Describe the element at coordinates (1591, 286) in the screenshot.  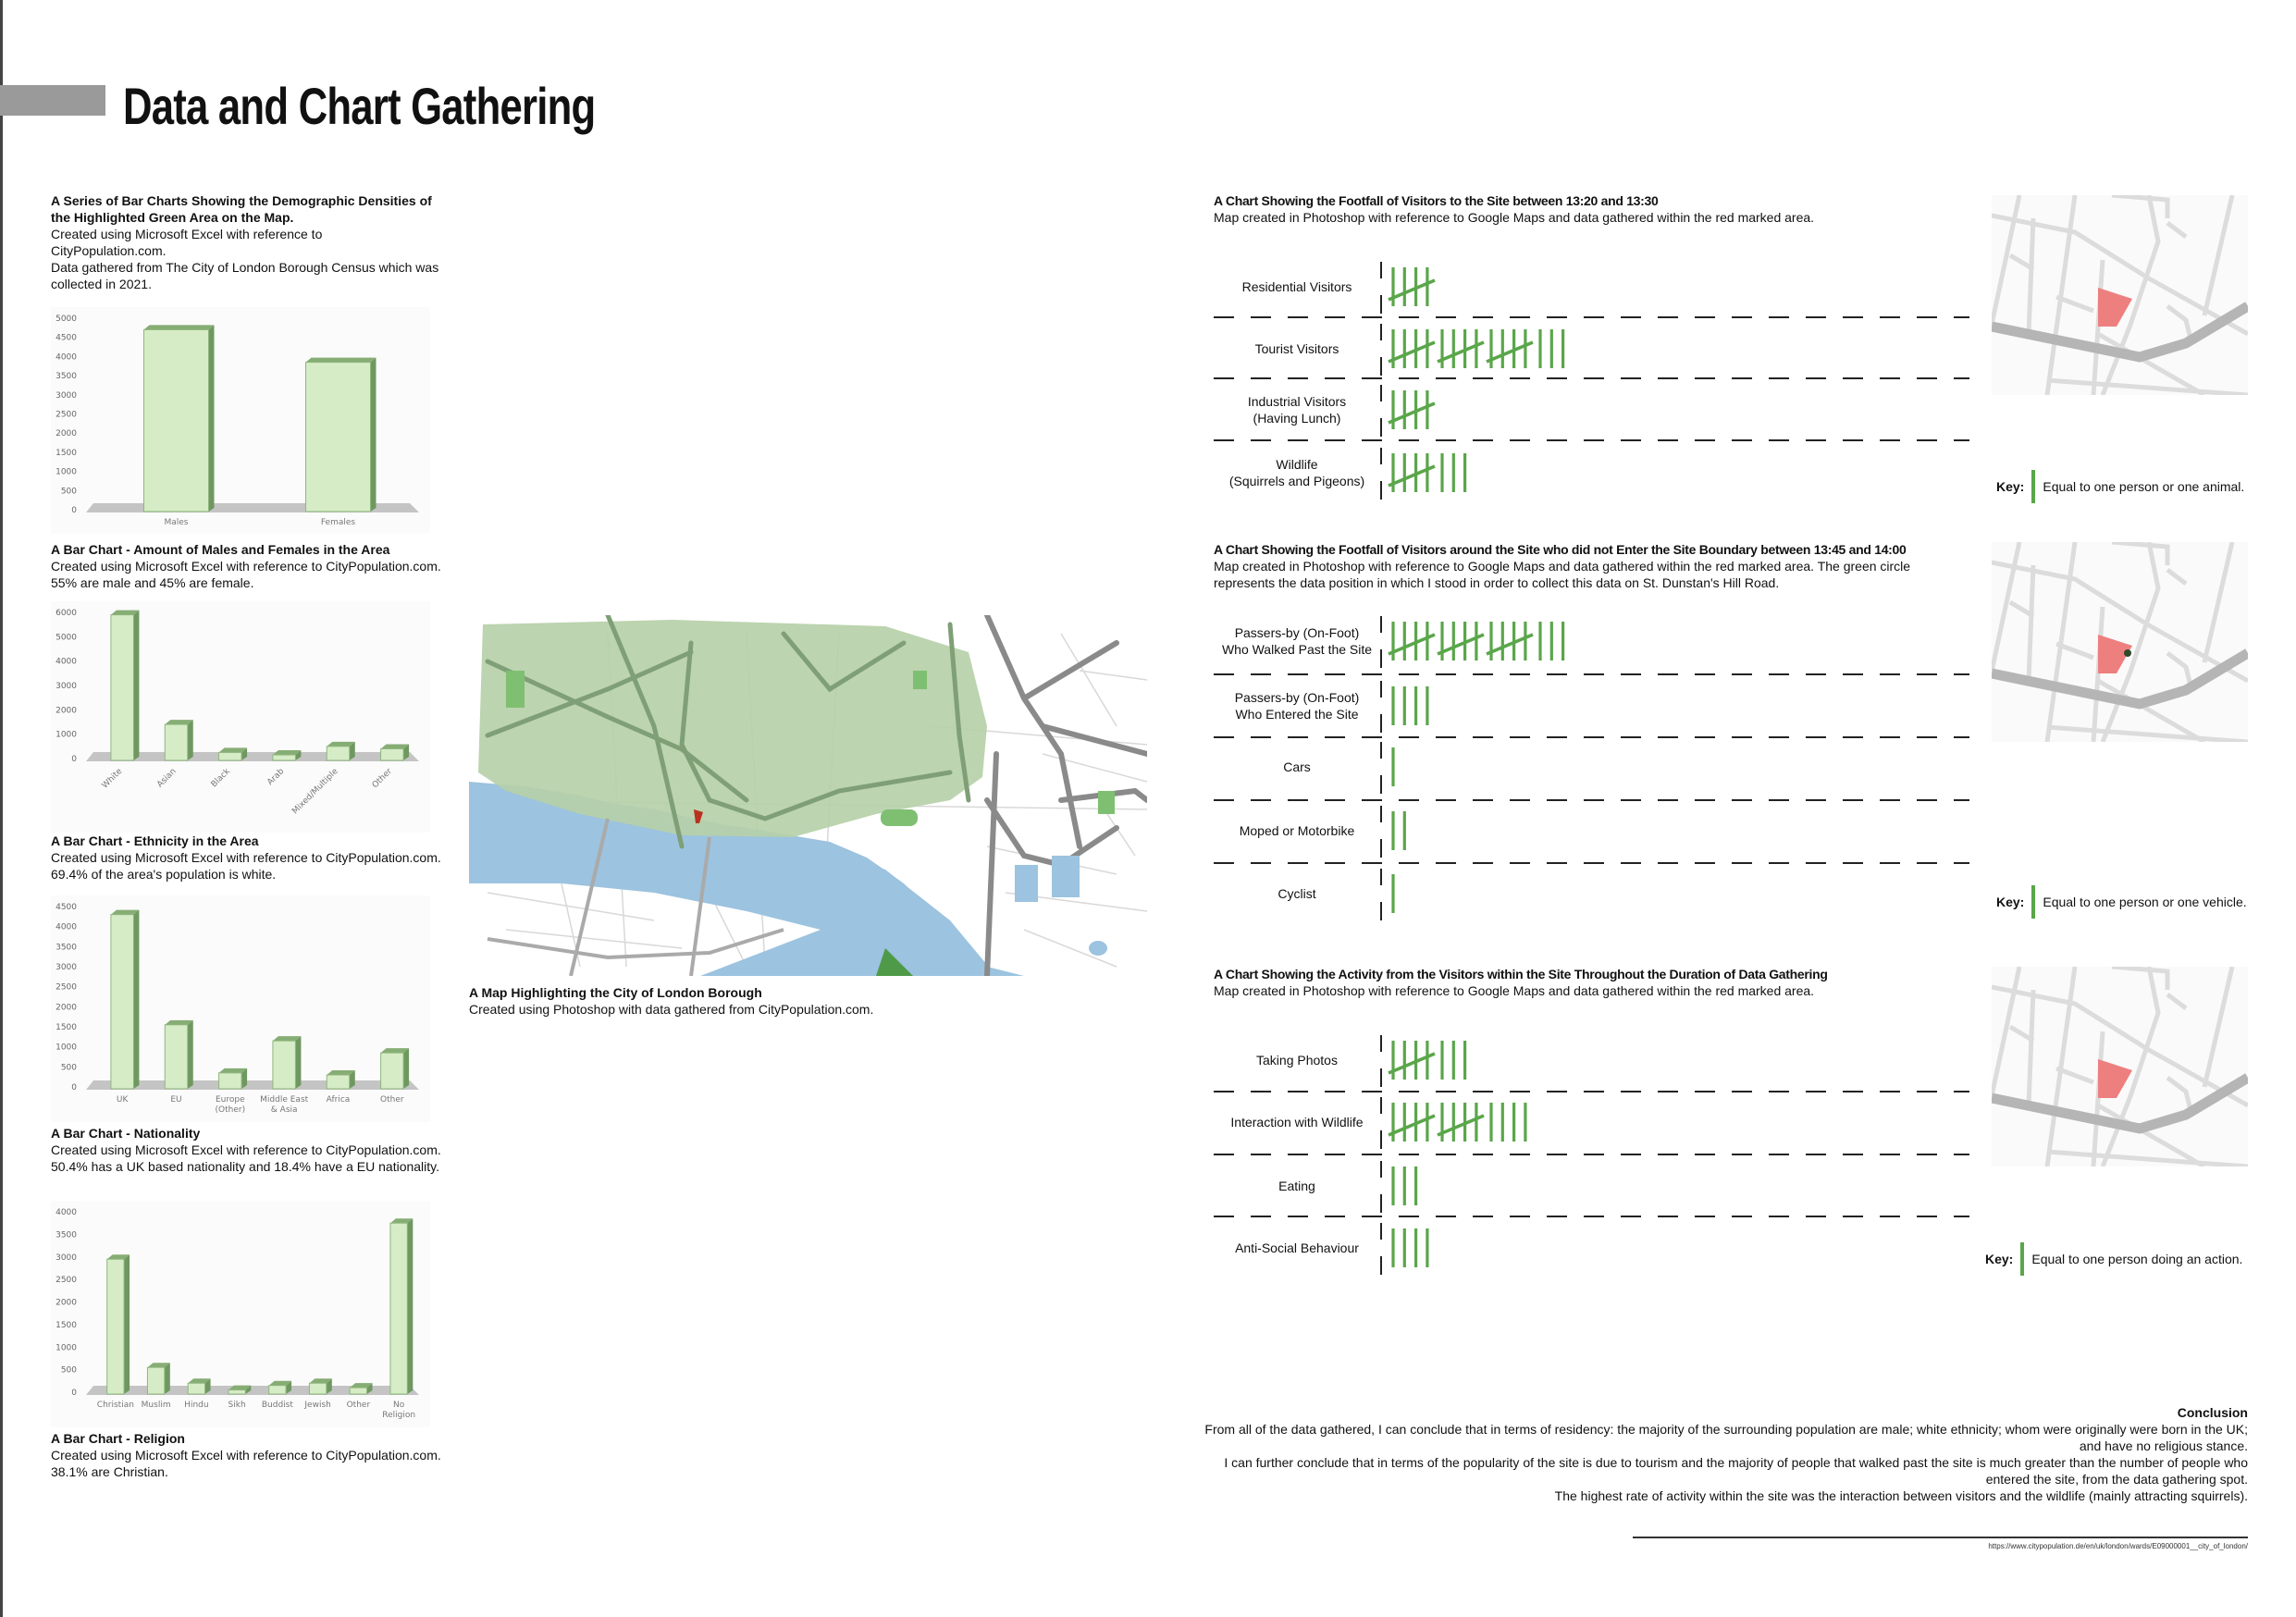
I see `tally-row: Residential Visitors` at that location.